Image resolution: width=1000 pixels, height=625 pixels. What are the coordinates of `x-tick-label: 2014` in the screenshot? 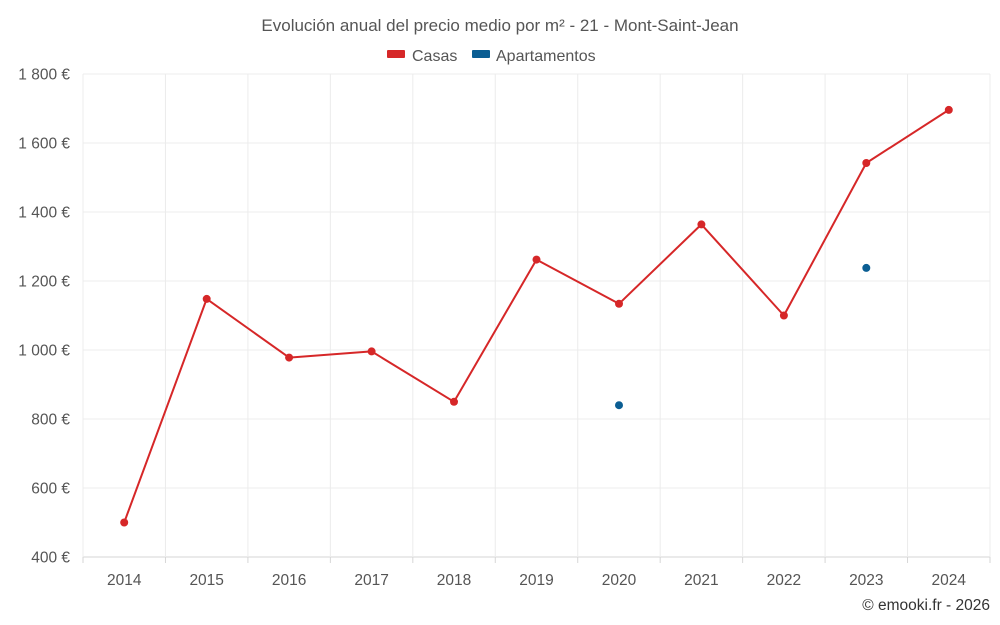 It's located at (124, 580).